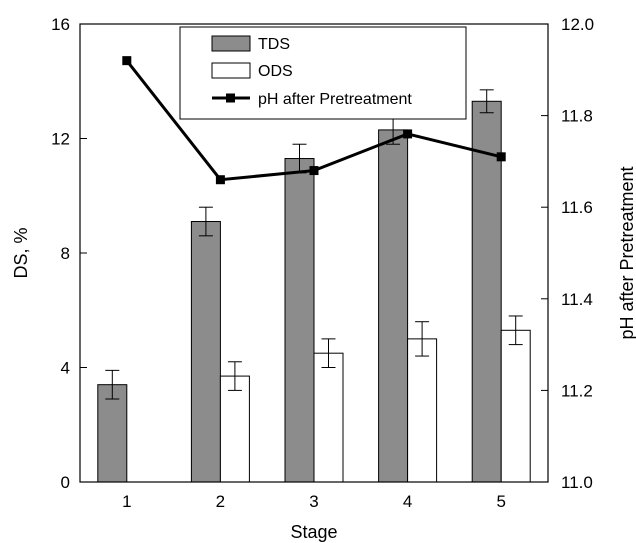  I want to click on y2-tick-label-11.0: 11.0, so click(577, 482).